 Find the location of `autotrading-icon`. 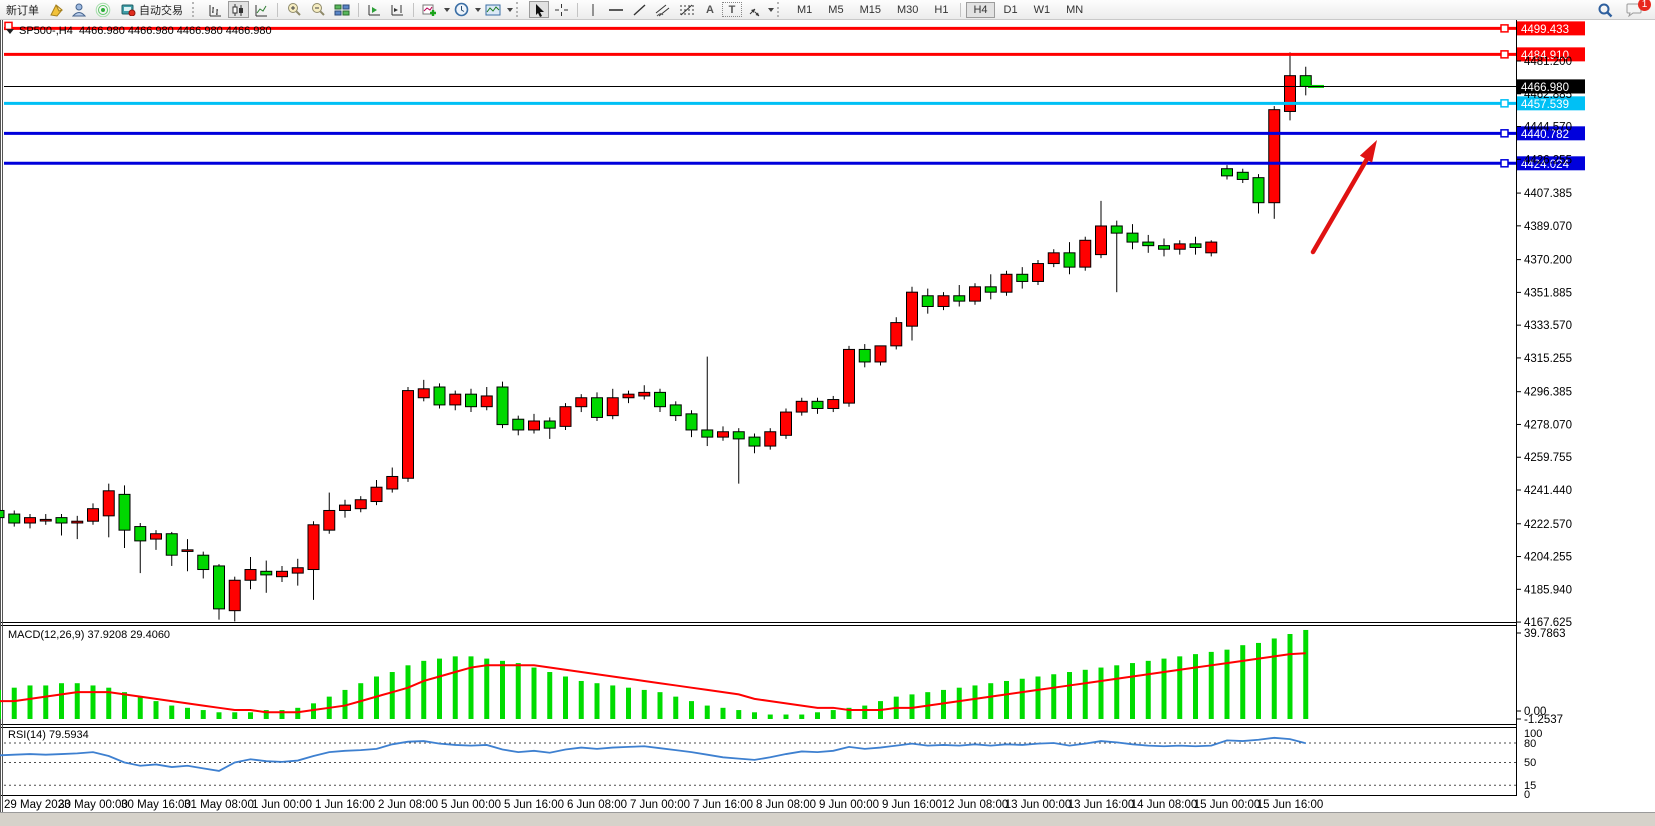

autotrading-icon is located at coordinates (128, 10).